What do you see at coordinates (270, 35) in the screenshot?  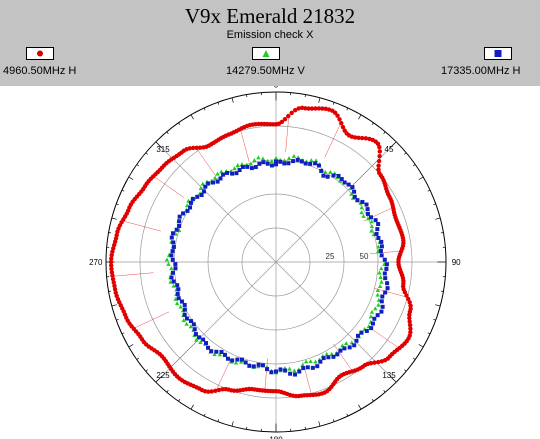 I see `chart-subtitle: Emission check X` at bounding box center [270, 35].